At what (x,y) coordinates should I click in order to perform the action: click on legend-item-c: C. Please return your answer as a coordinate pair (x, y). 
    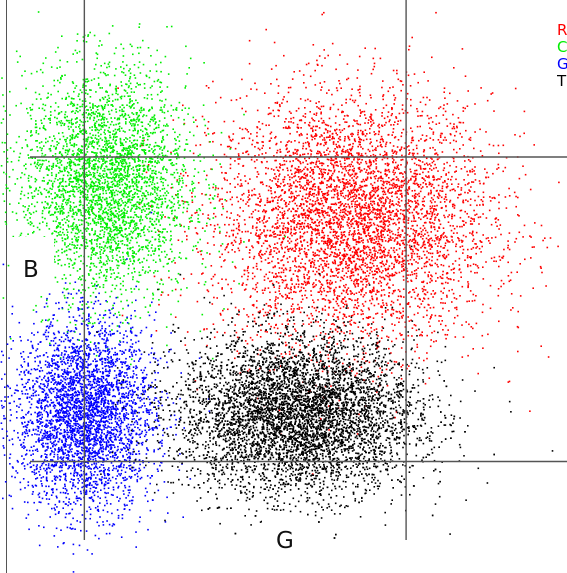
    Looking at the image, I should click on (562, 47).